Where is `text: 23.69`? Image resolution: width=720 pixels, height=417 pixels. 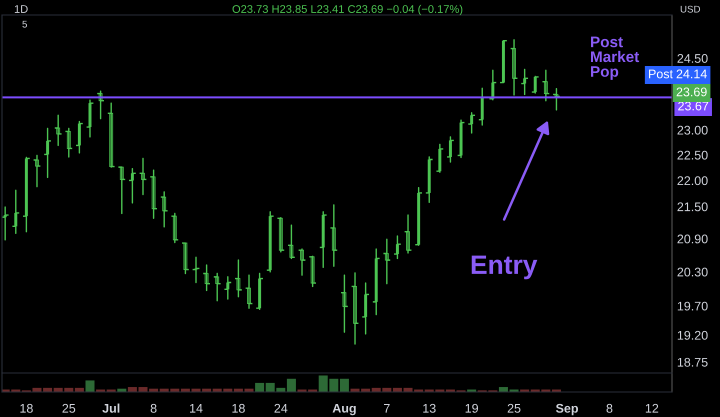 text: 23.69 is located at coordinates (691, 92).